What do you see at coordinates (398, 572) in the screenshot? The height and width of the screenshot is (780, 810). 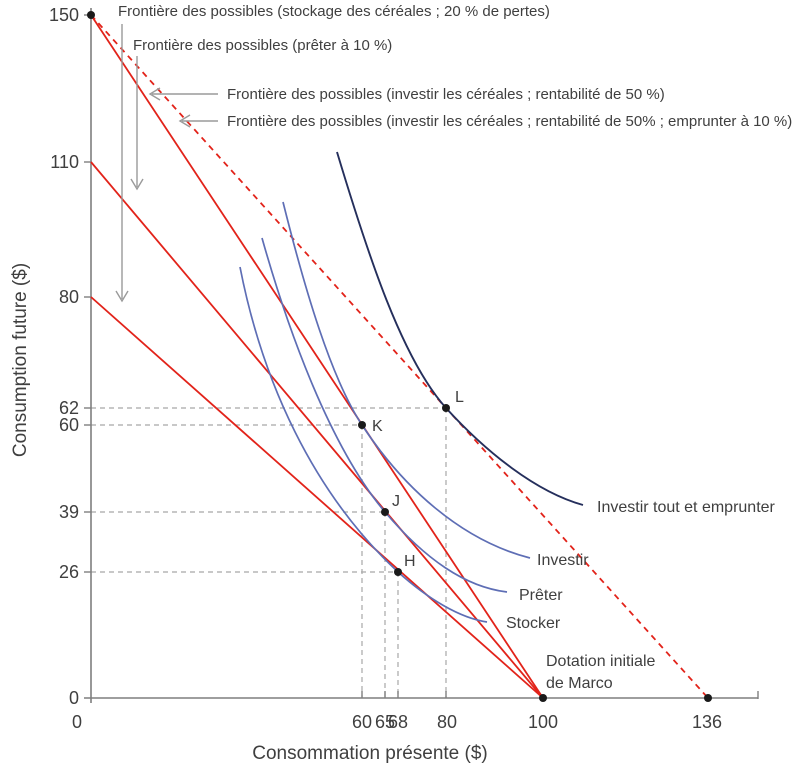 I see `point-H` at bounding box center [398, 572].